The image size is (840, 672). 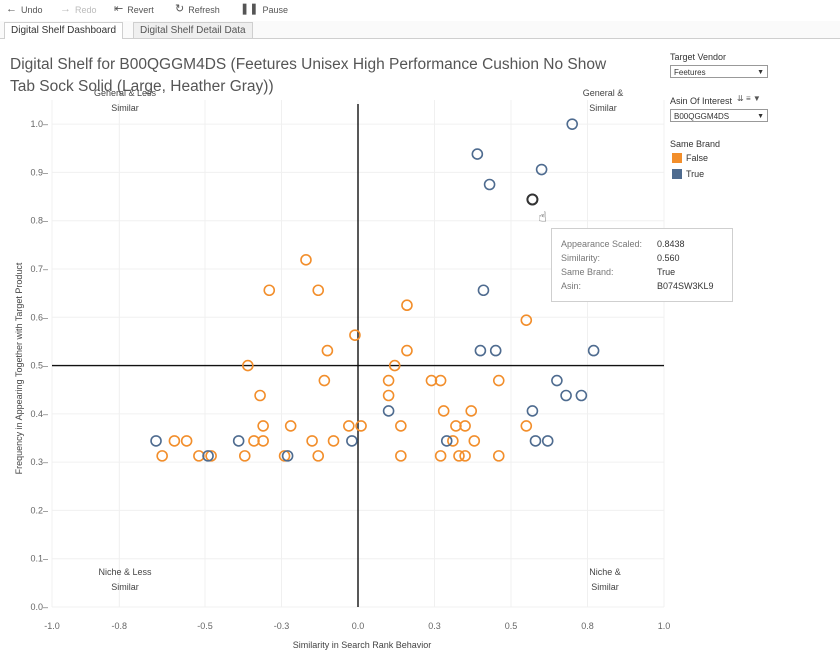 What do you see at coordinates (39, 559) in the screenshot?
I see `y-tick-label: 0.1–` at bounding box center [39, 559].